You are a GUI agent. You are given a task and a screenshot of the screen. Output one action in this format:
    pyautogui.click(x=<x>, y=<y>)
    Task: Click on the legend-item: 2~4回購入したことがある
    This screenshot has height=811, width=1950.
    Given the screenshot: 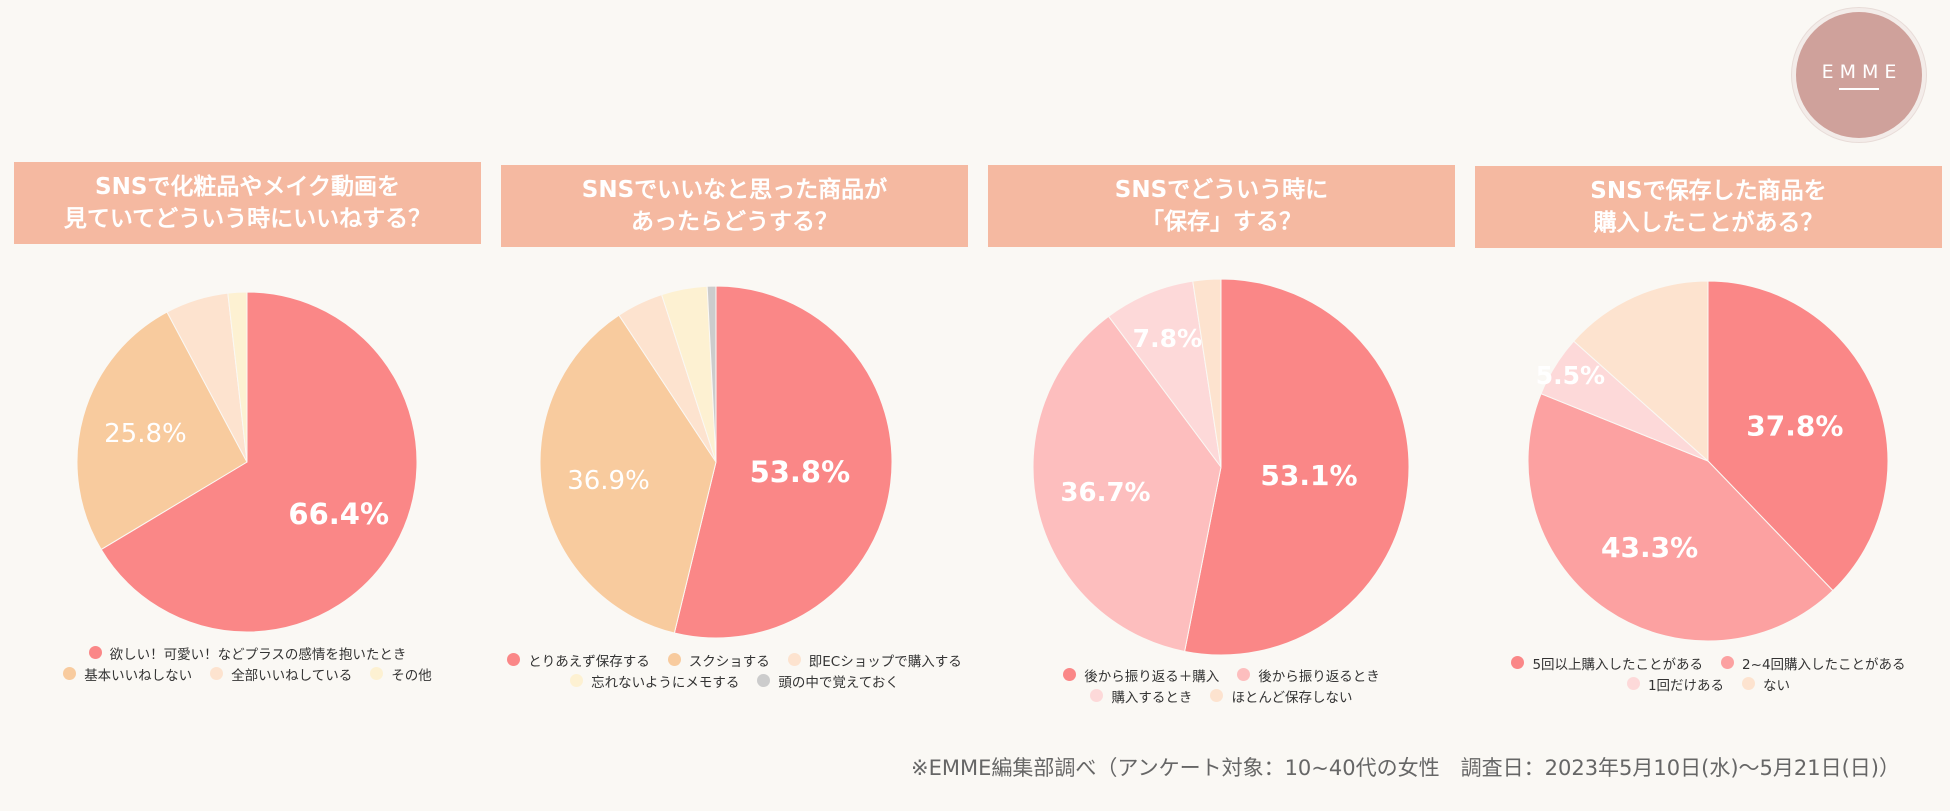 What is the action you would take?
    pyautogui.click(x=1813, y=663)
    